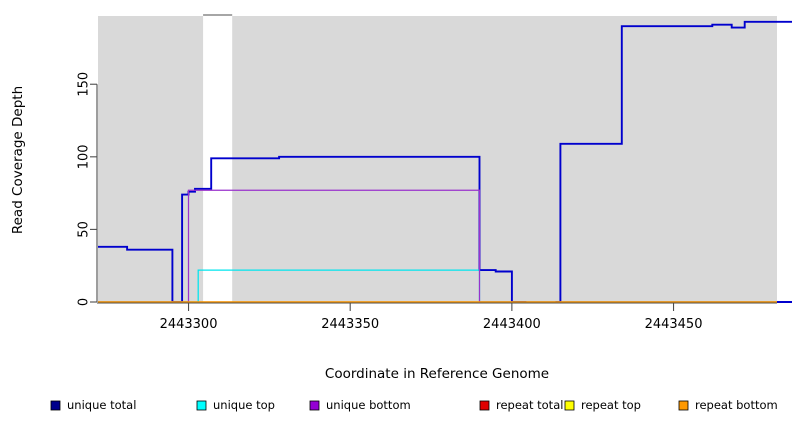 Image resolution: width=792 pixels, height=432 pixels. Describe the element at coordinates (529, 405) in the screenshot. I see `legend-label-repeat-total: repeat total` at that location.